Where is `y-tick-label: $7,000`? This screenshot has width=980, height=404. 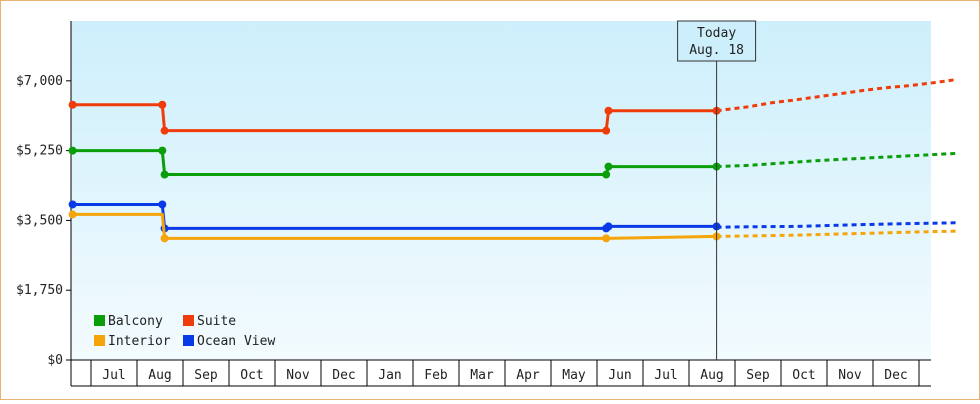
y-tick-label: $7,000 is located at coordinates (39, 81).